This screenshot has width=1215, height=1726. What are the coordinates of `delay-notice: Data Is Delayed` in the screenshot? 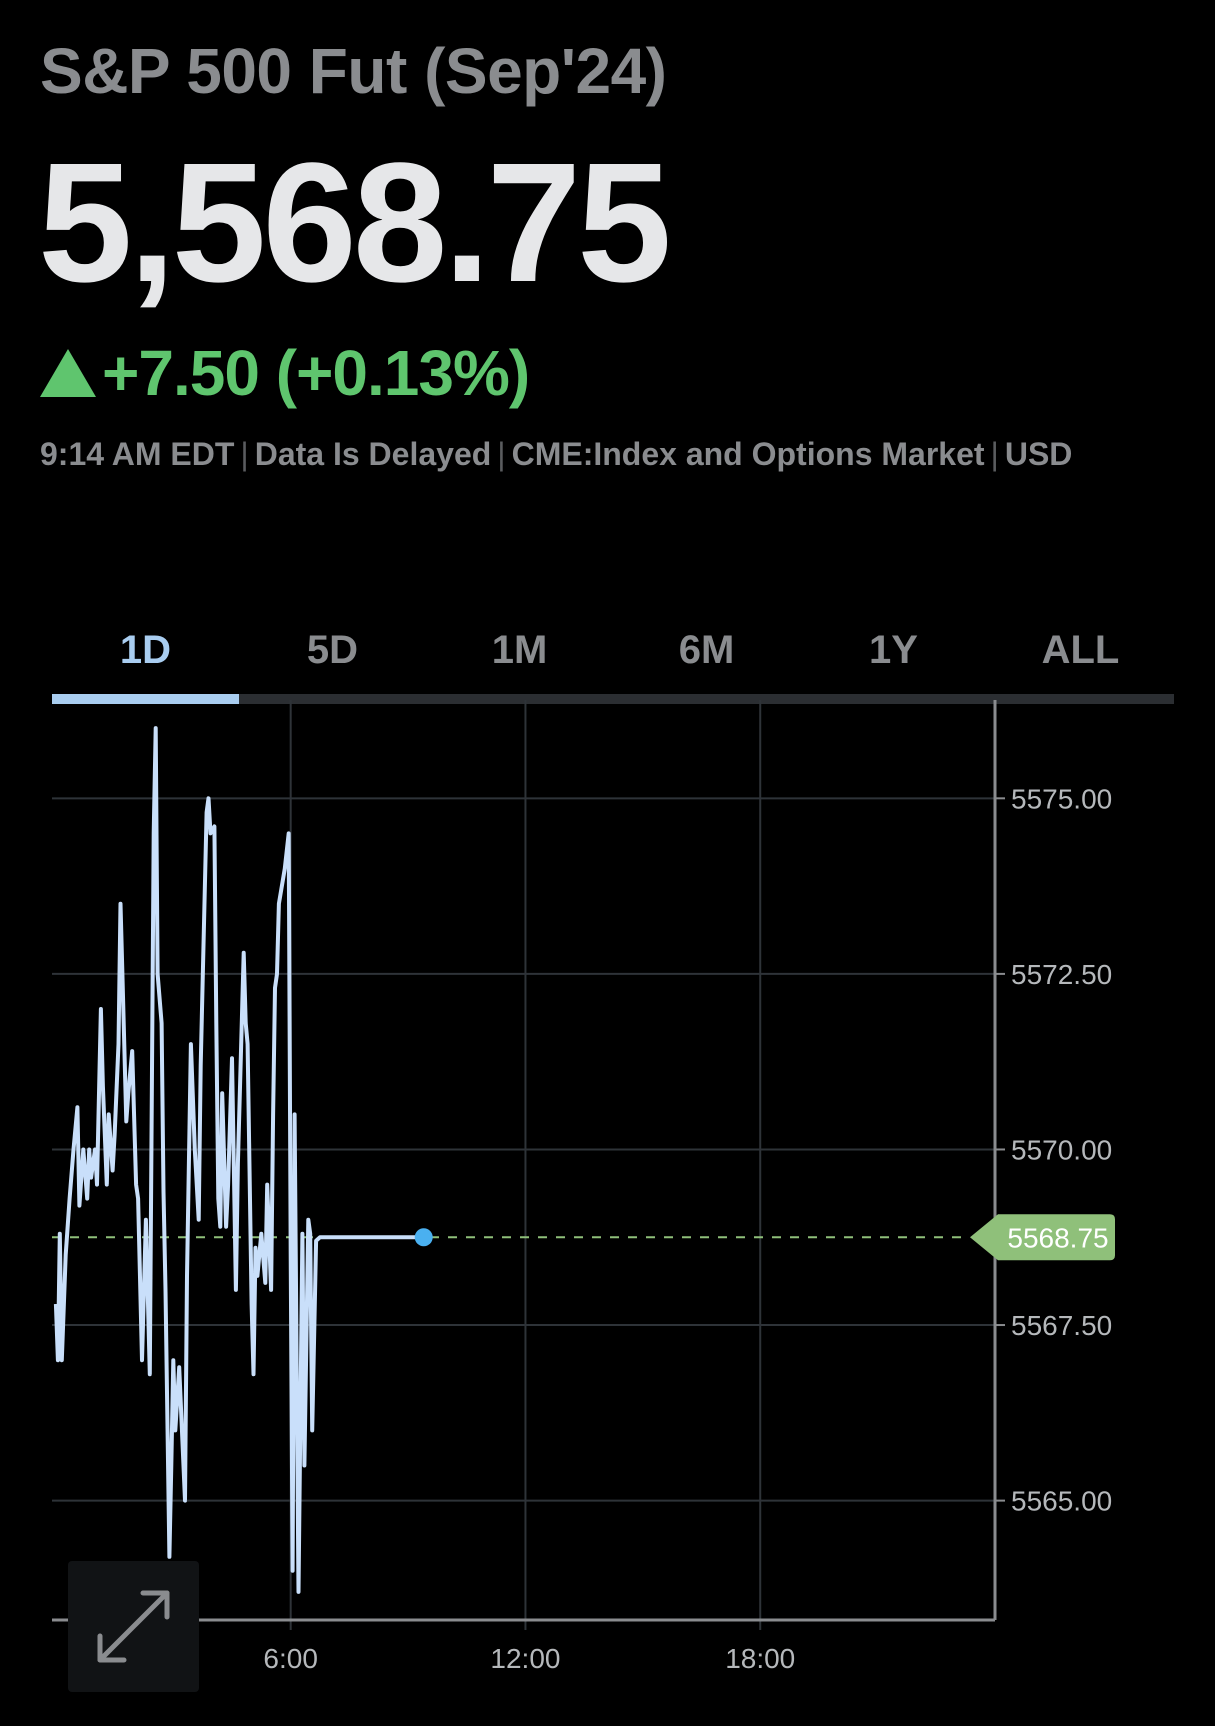 It's located at (373, 454).